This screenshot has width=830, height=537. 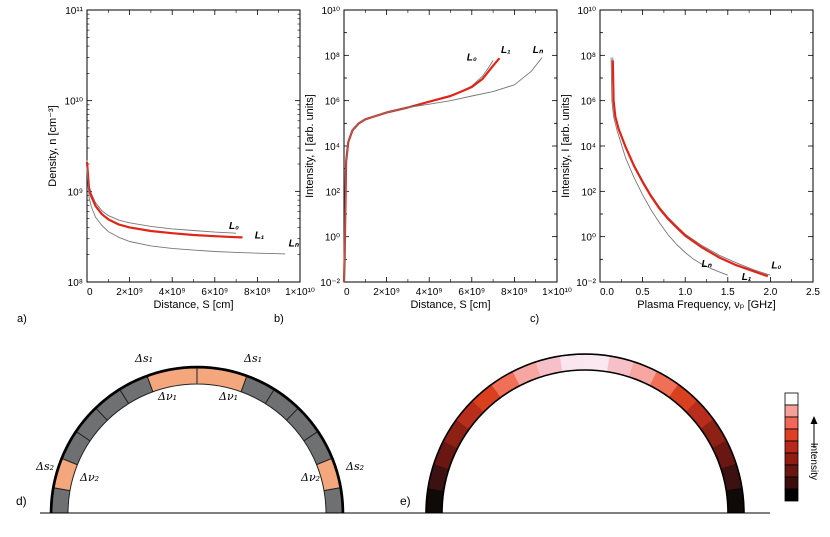 What do you see at coordinates (89, 477) in the screenshot?
I see `dv2-left-label: Δν₂` at bounding box center [89, 477].